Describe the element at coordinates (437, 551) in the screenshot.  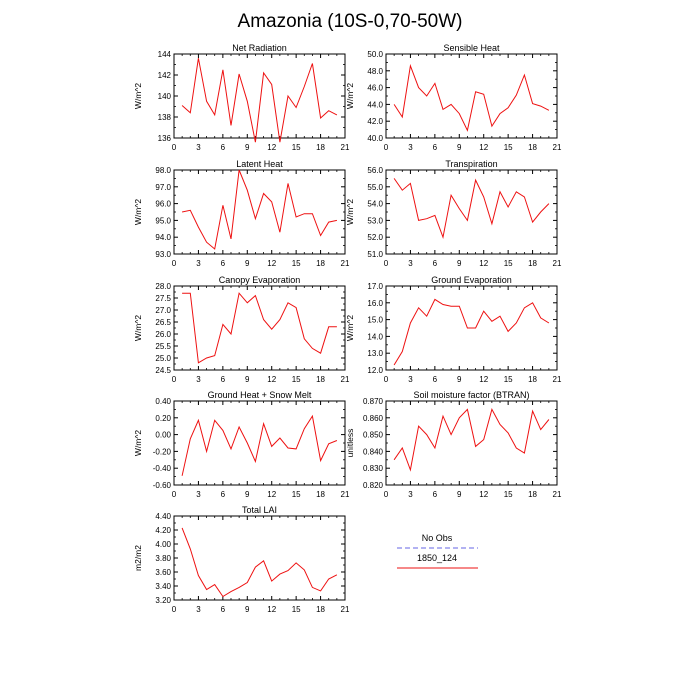
I see `legend: No Obs 1850_124` at that location.